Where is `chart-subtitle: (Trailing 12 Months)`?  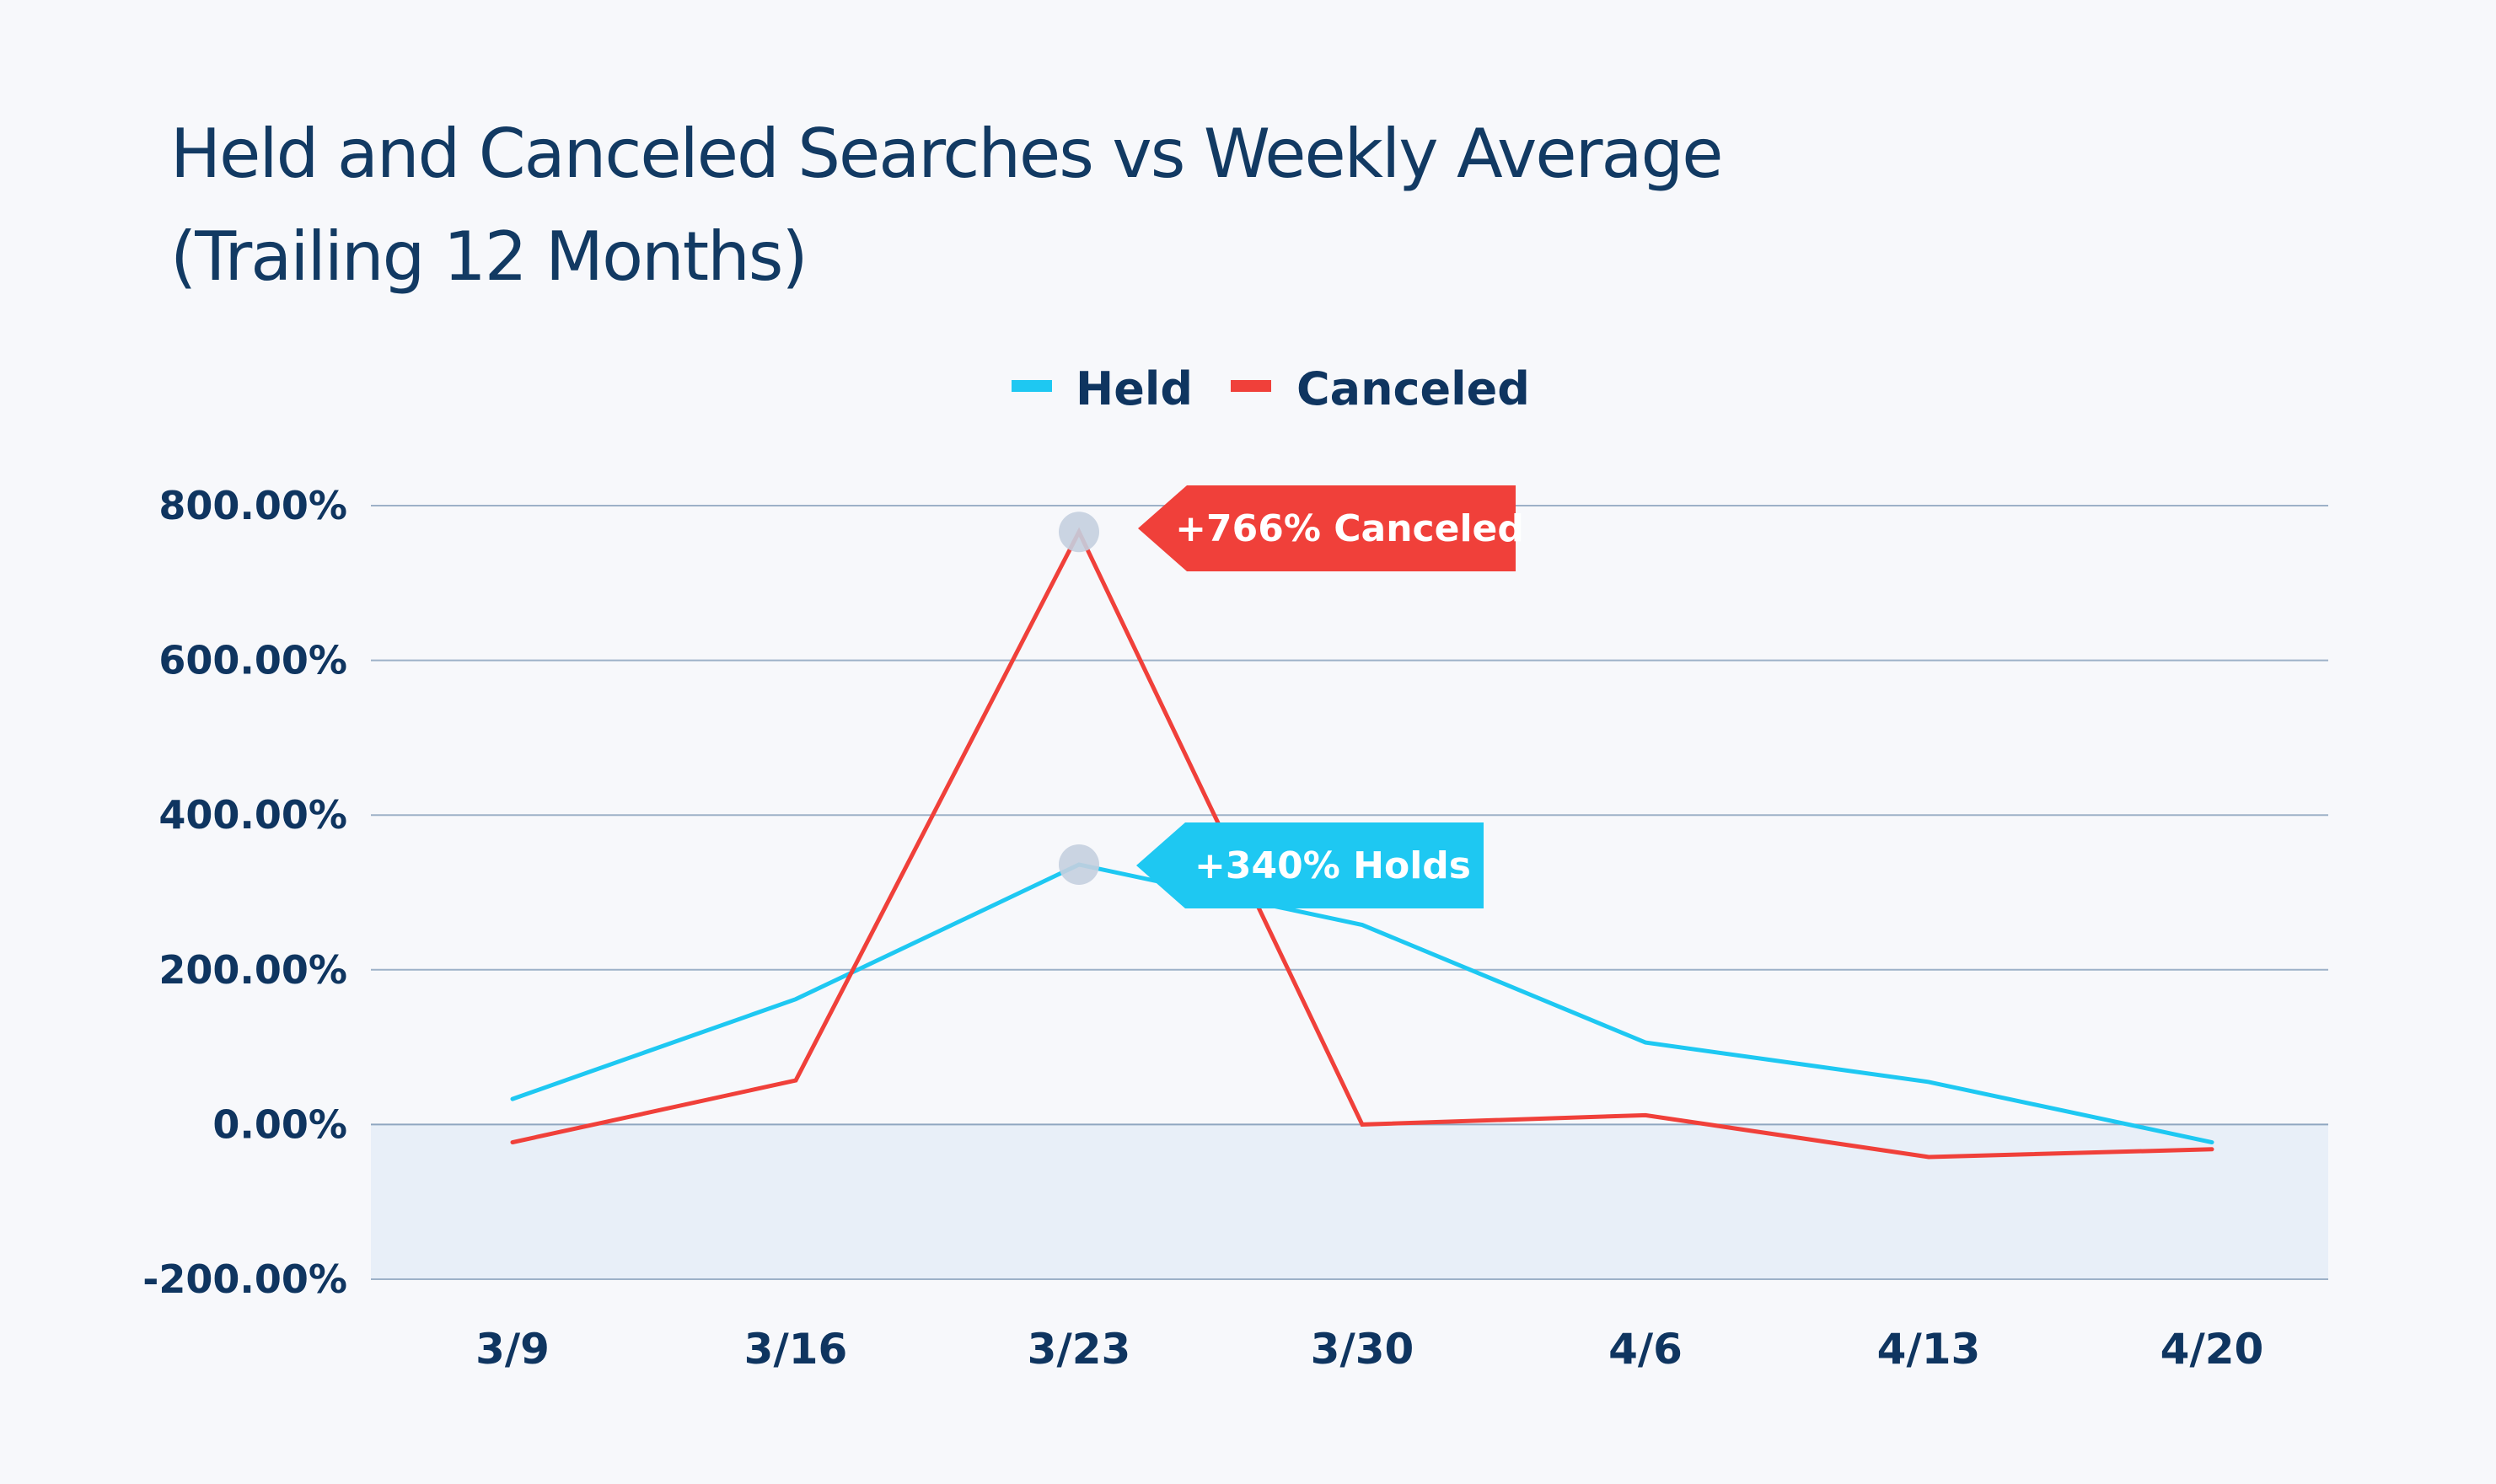
chart-subtitle: (Trailing 12 Months) is located at coordinates (489, 256).